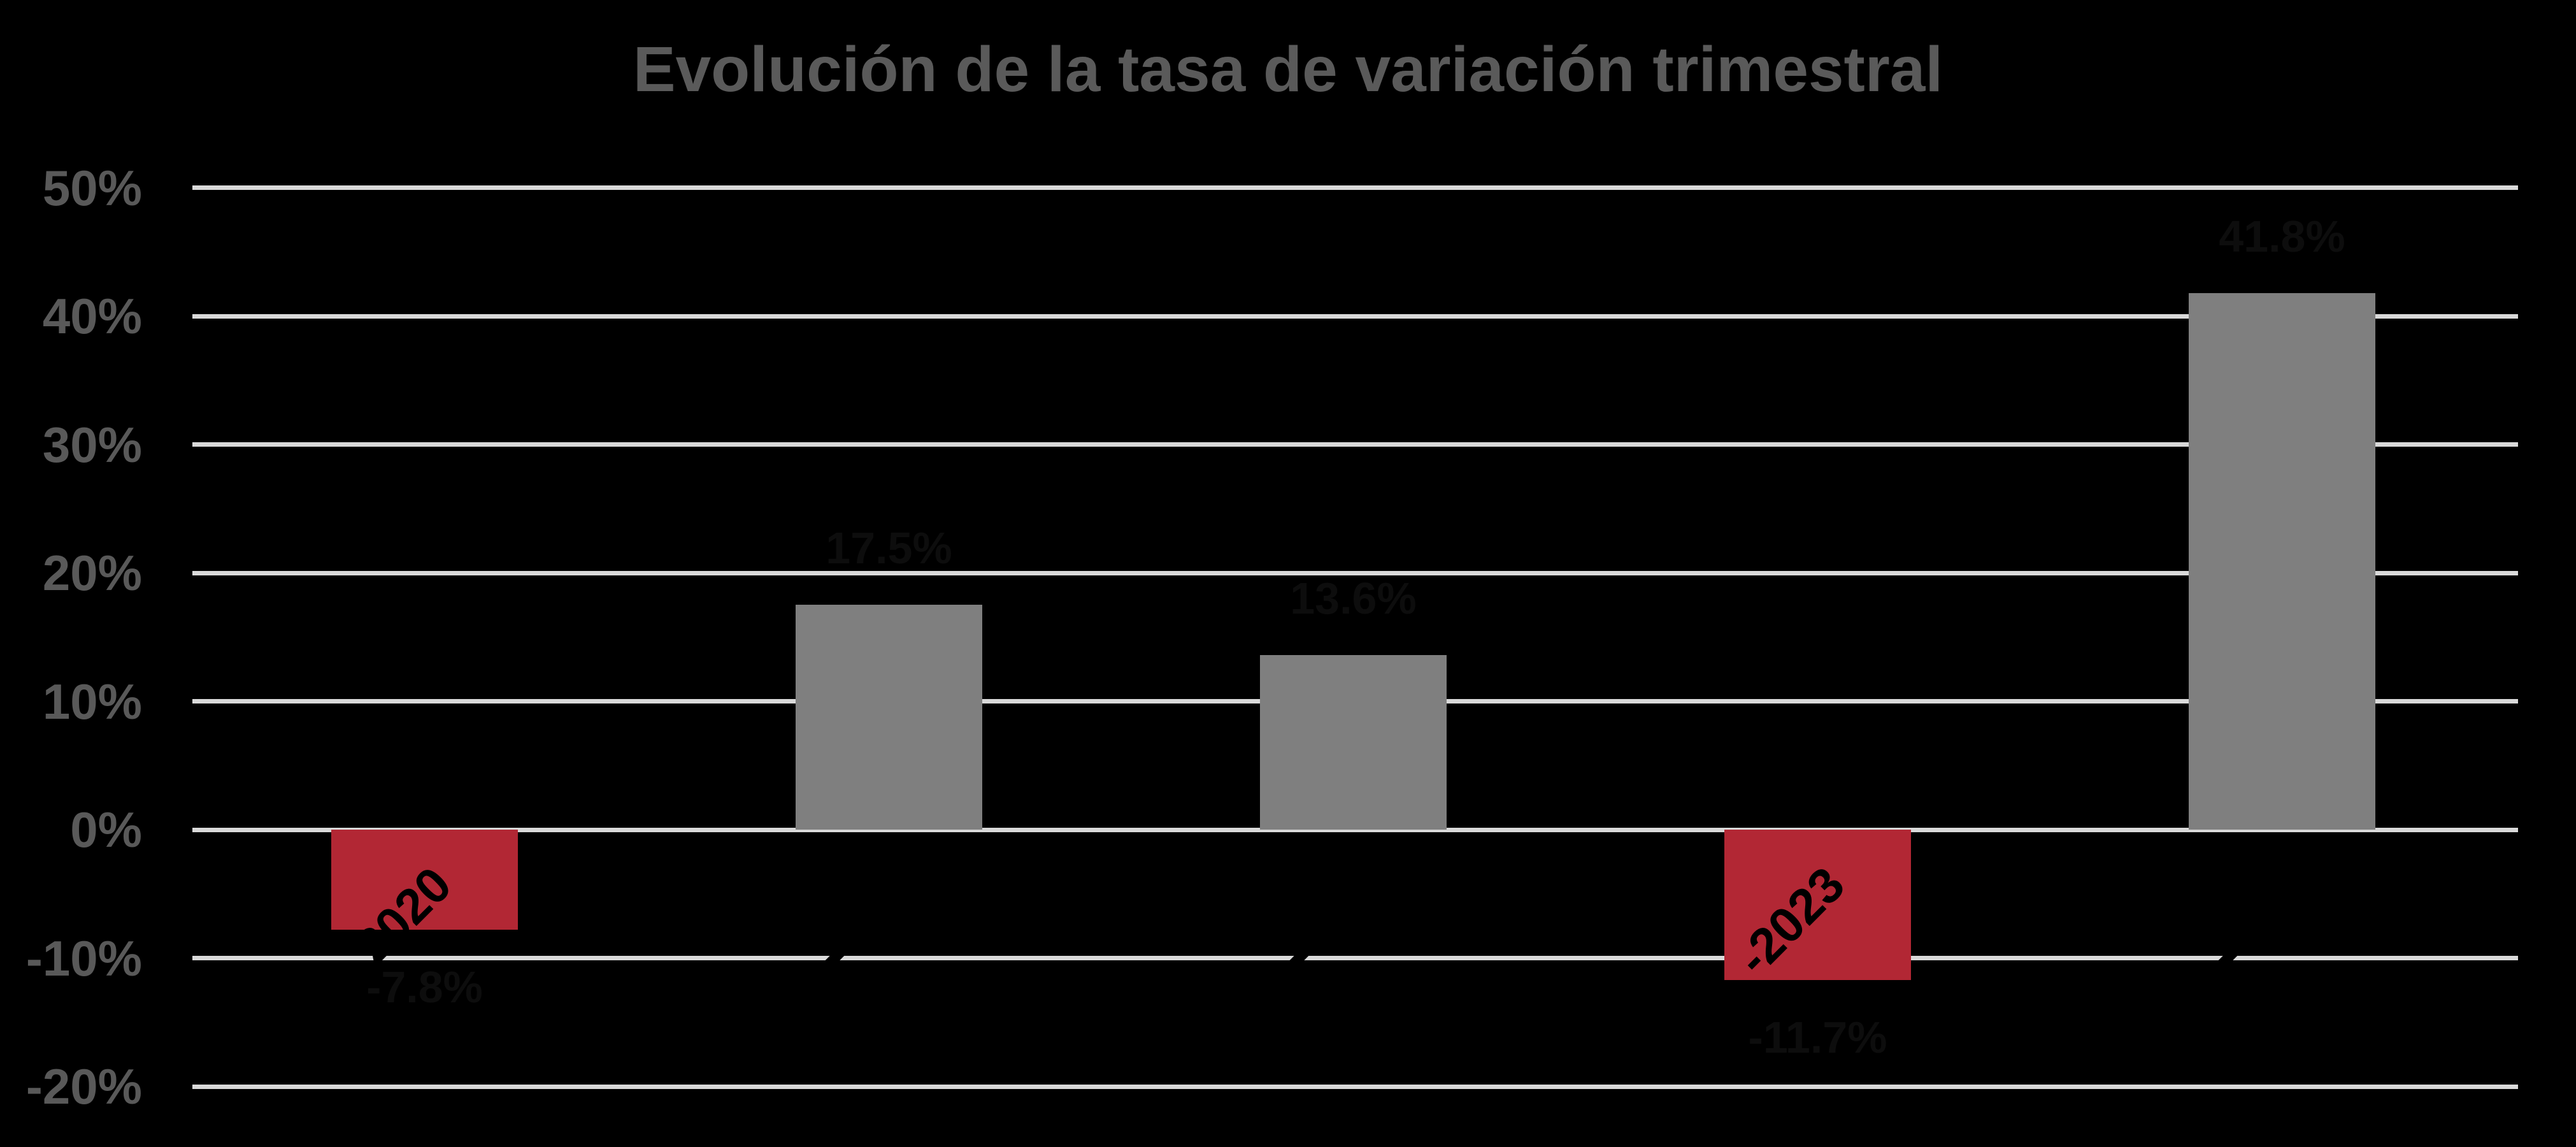 Image resolution: width=2576 pixels, height=1147 pixels. What do you see at coordinates (84, 958) in the screenshot?
I see `y-tick-label: -10%` at bounding box center [84, 958].